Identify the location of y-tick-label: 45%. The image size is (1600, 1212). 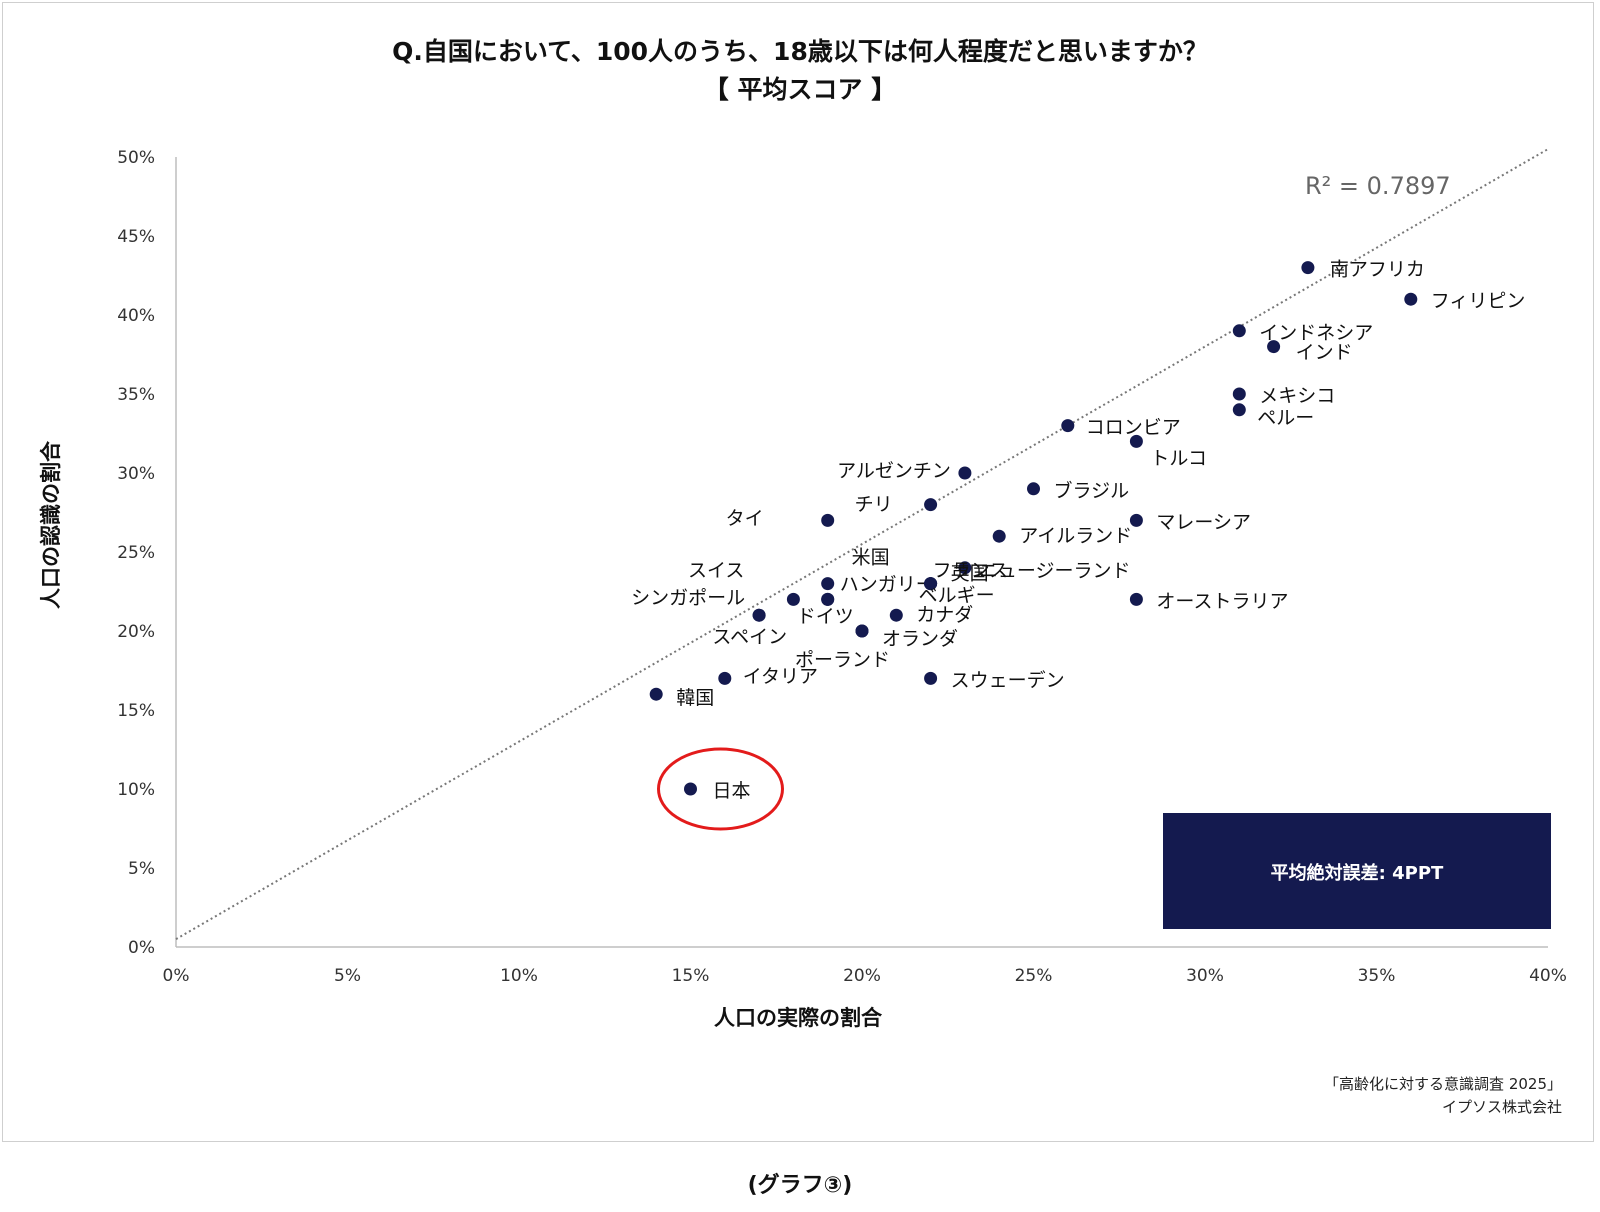
(136, 237).